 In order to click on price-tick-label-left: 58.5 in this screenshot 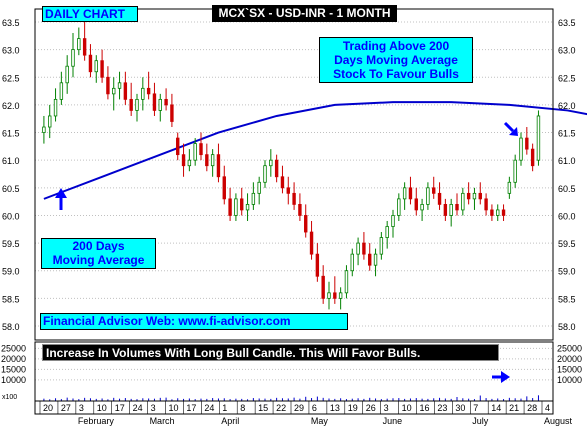, I will do `click(11, 299)`.